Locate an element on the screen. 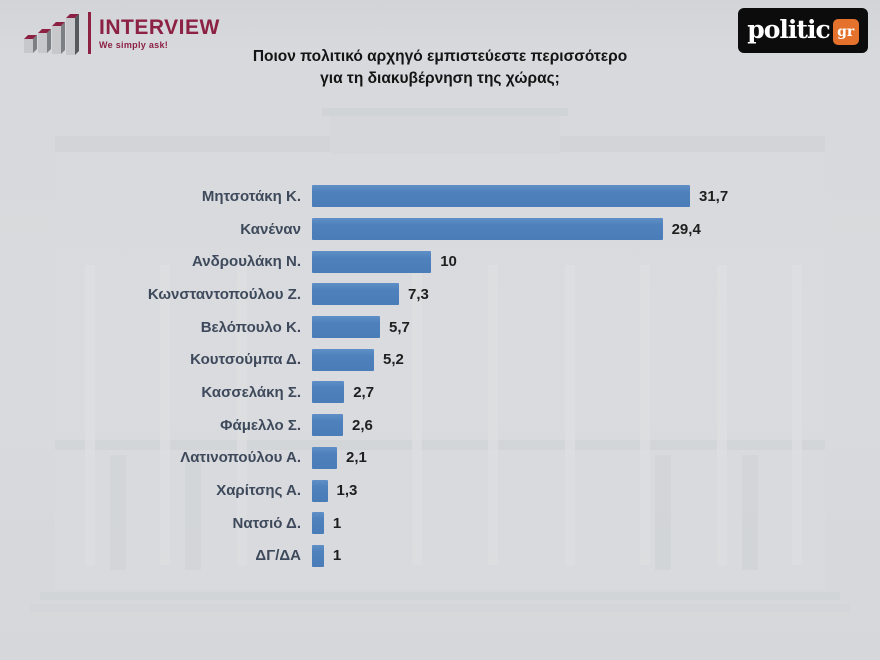 The width and height of the screenshot is (880, 660). gr-badge: gr is located at coordinates (845, 31).